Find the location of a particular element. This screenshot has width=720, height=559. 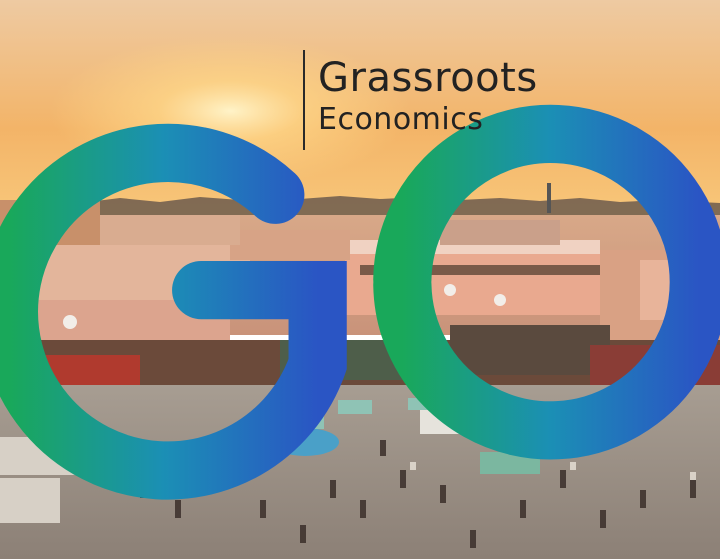

brand-name-line2: Economics is located at coordinates (401, 119).